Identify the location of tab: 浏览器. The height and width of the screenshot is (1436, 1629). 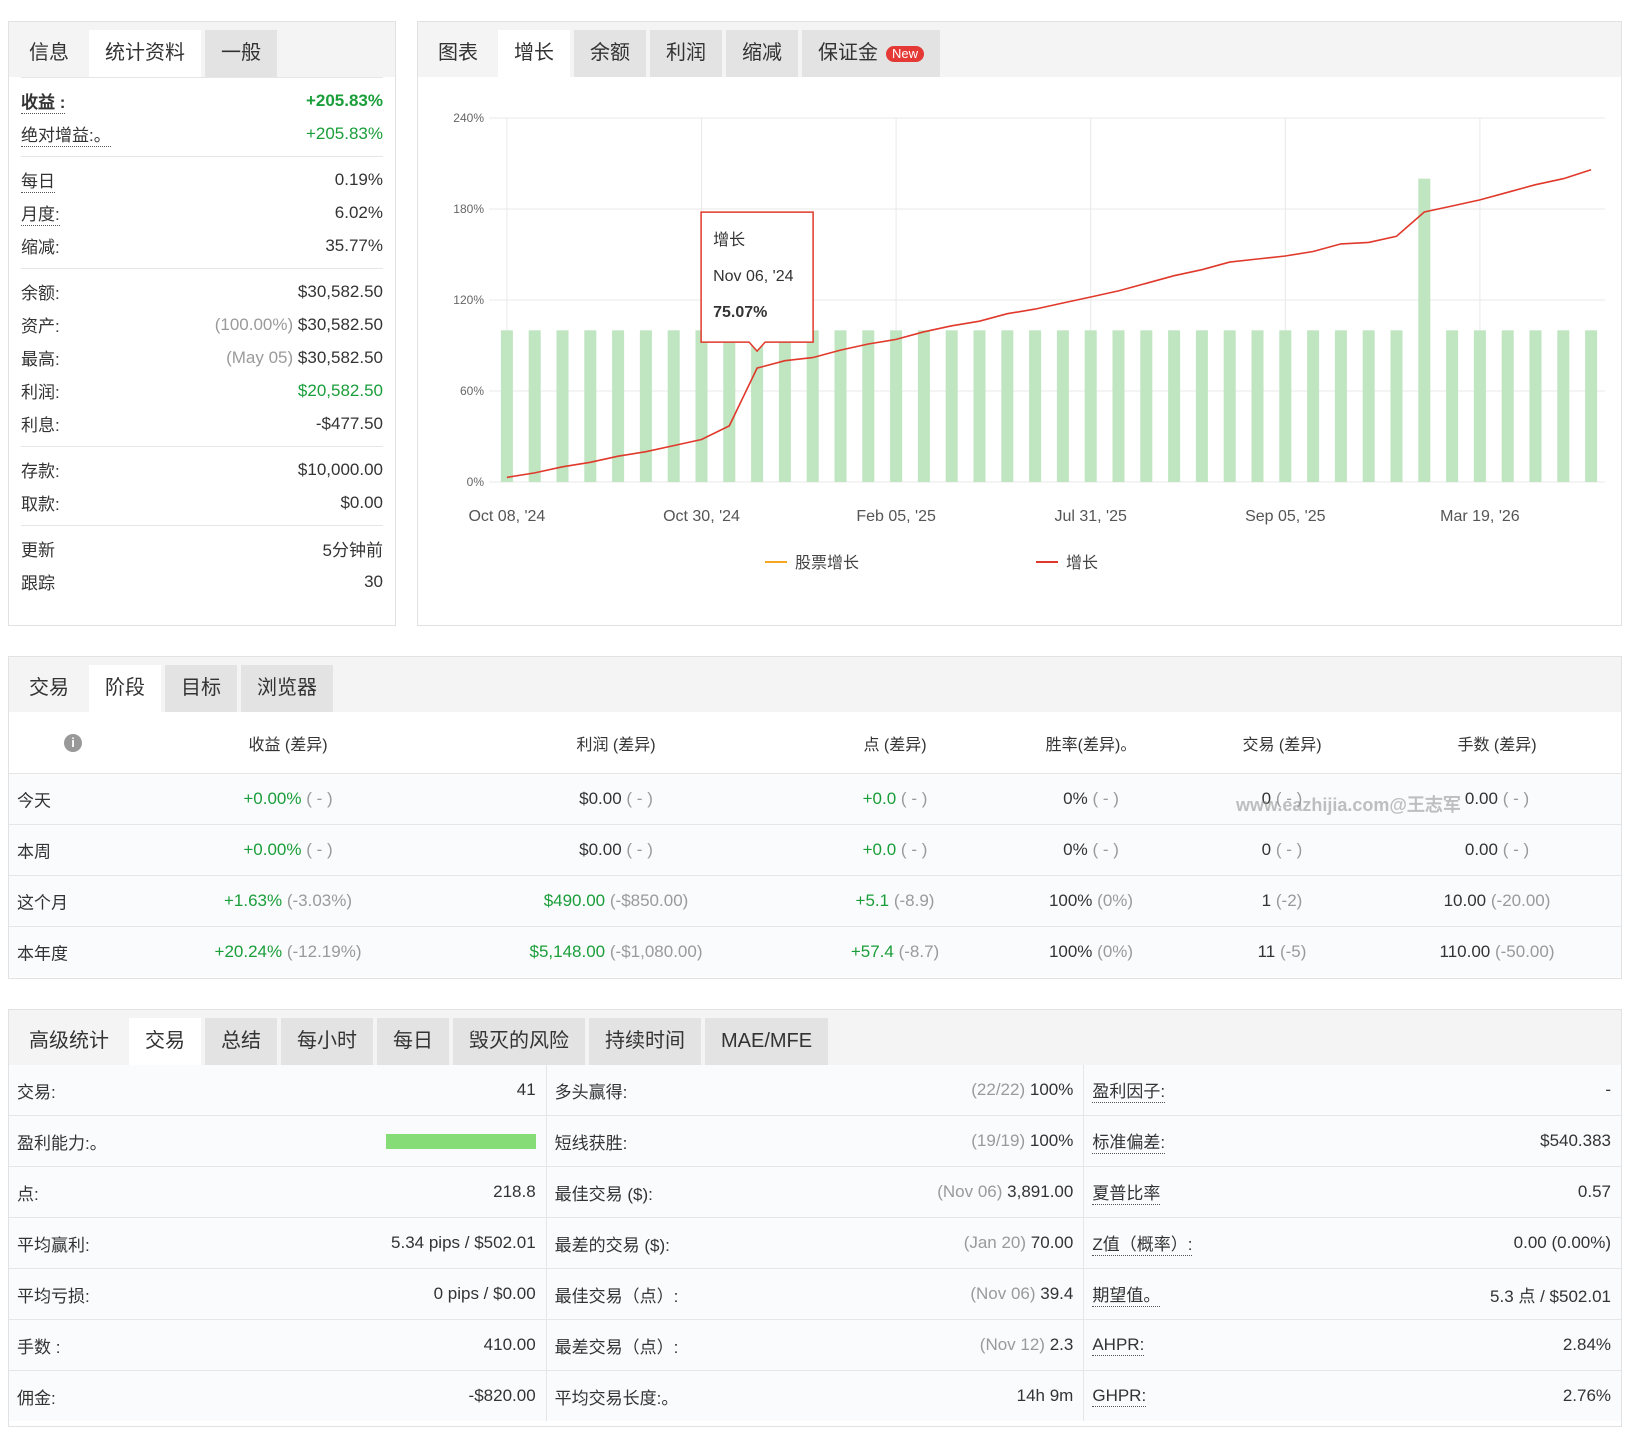
(287, 688).